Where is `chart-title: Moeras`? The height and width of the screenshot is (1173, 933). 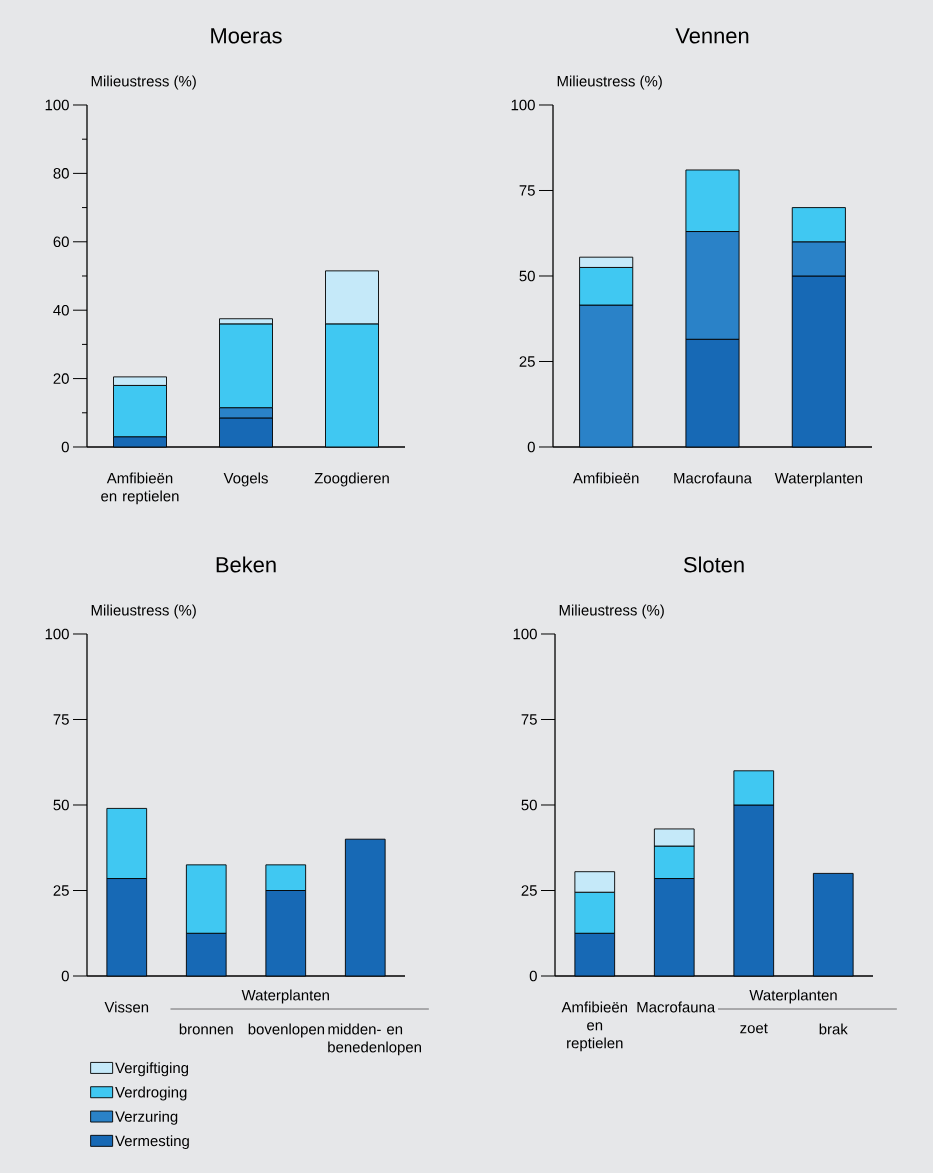
chart-title: Moeras is located at coordinates (246, 36).